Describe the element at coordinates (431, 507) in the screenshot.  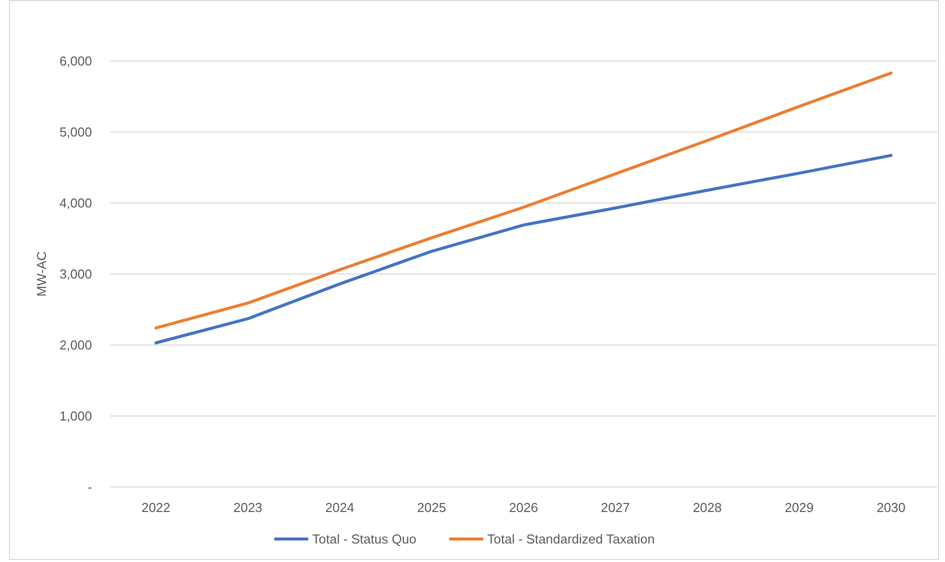
I see `x-tick-label: 2025` at that location.